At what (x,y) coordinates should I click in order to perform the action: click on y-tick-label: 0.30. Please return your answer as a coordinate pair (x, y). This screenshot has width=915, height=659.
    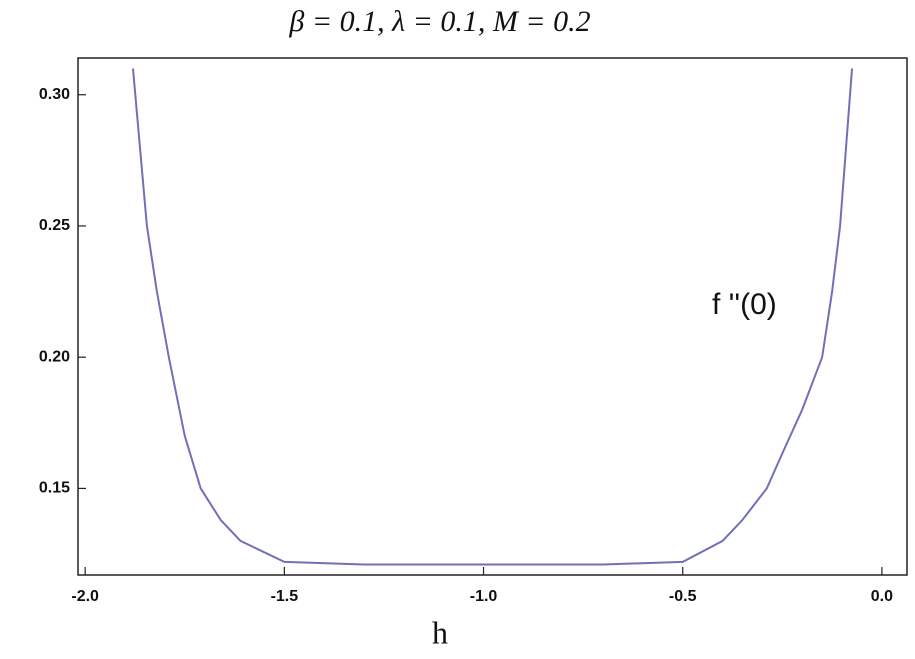
    Looking at the image, I should click on (54, 94).